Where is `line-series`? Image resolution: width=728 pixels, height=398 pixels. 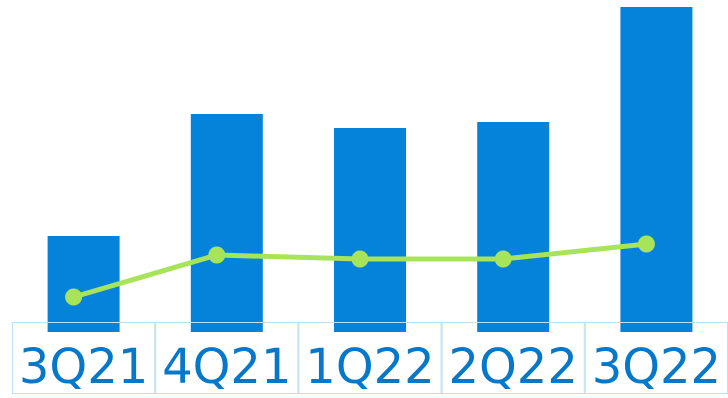
line-series is located at coordinates (360, 270).